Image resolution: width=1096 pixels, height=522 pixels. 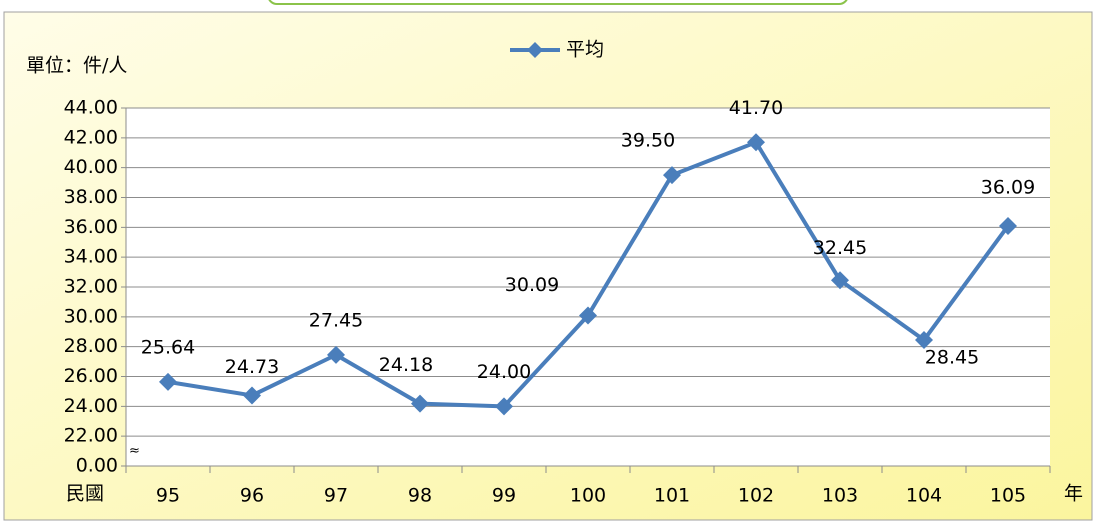 I want to click on y-tick-label: 42.00, so click(x=91, y=137).